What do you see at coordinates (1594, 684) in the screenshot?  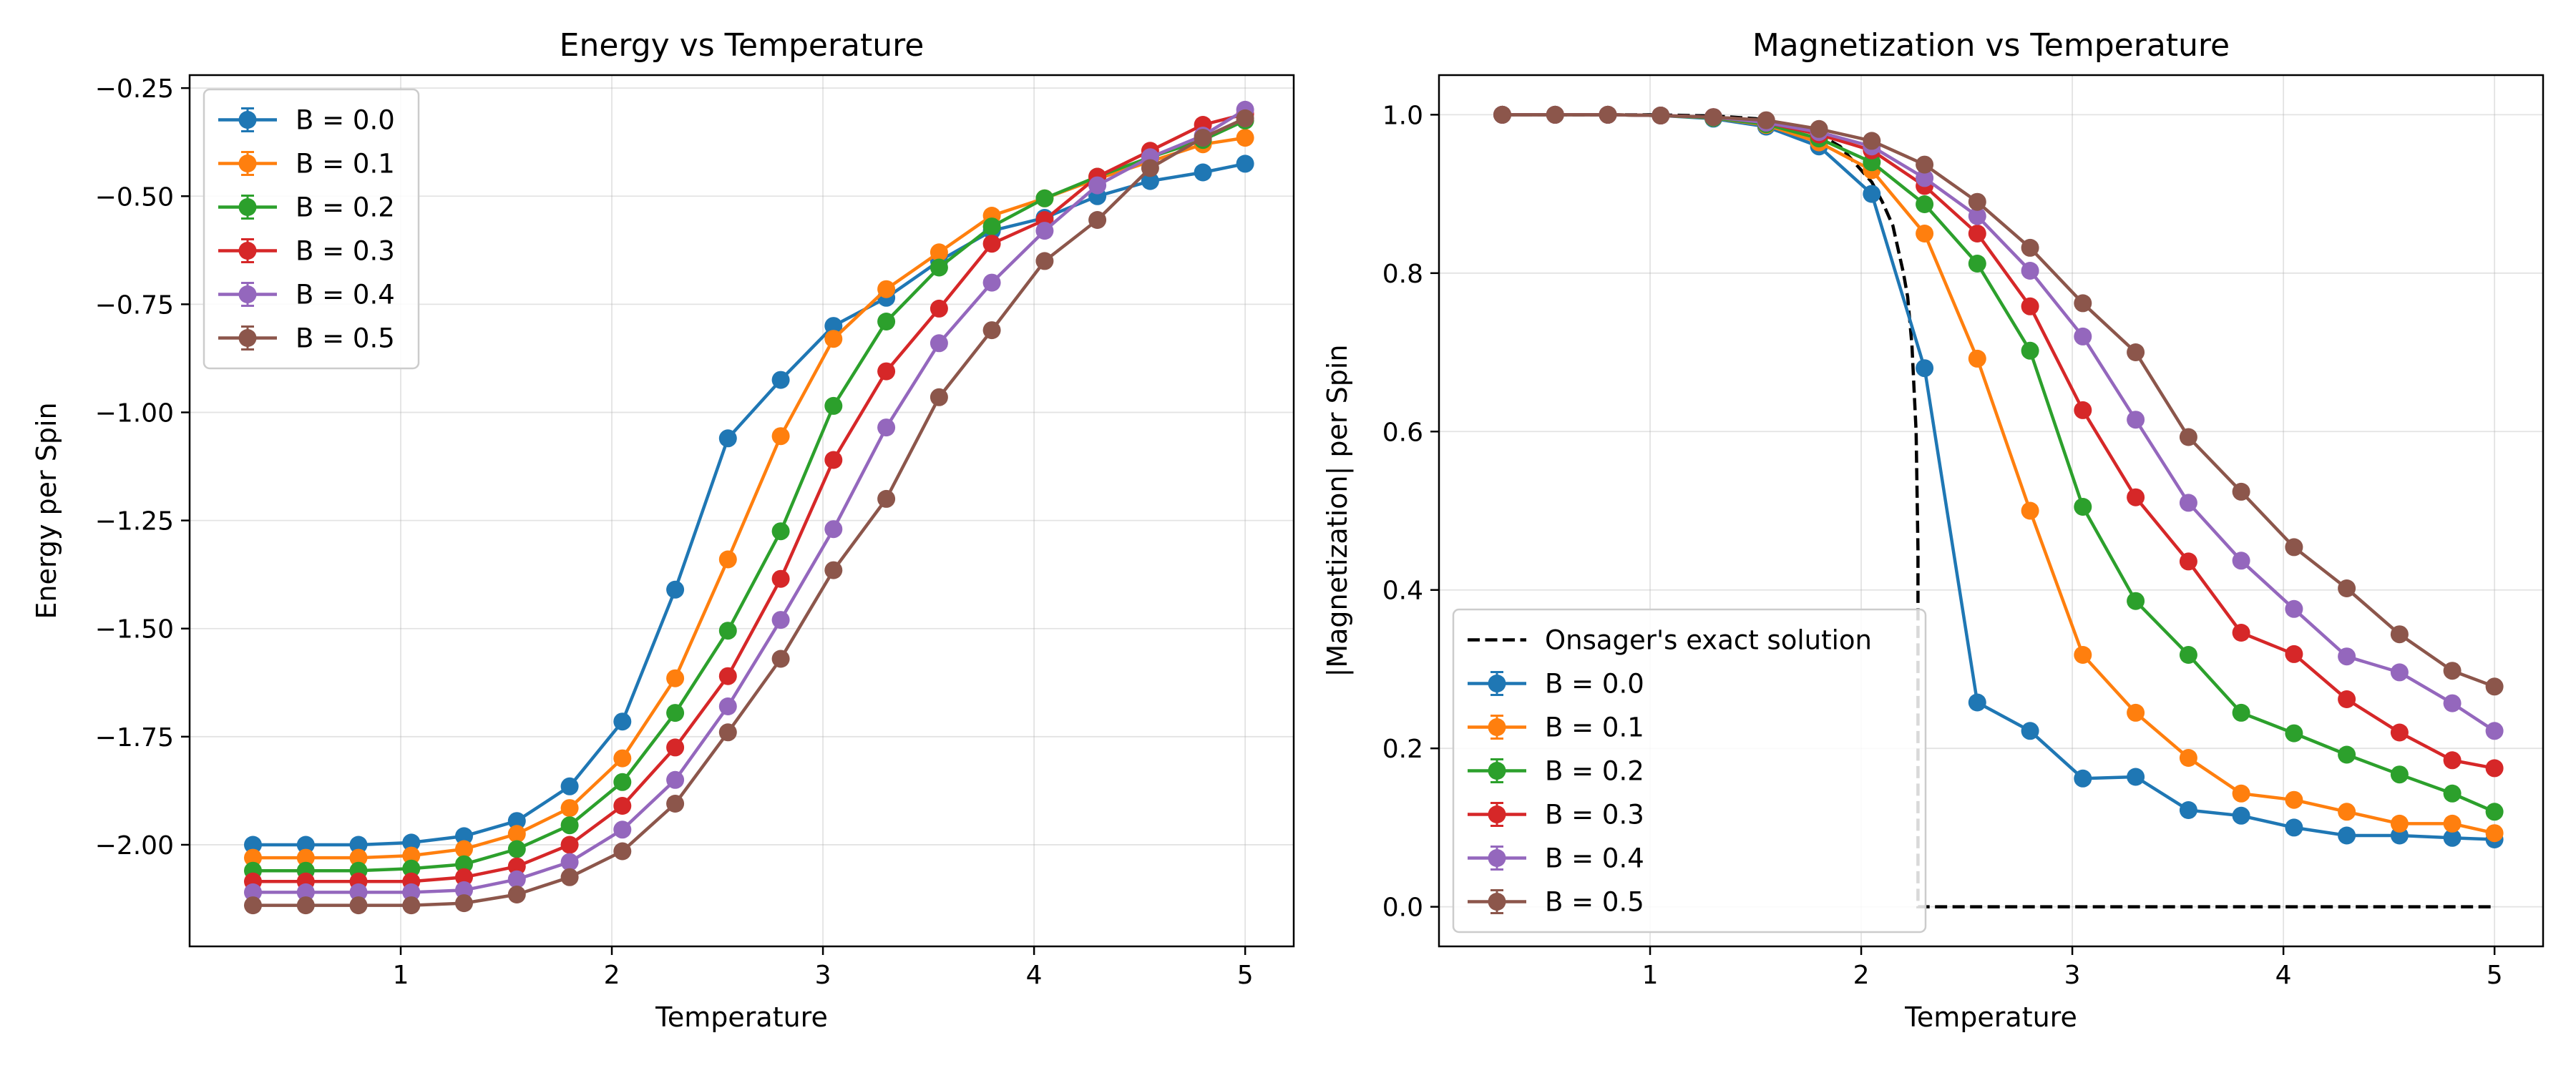 I see `magnetization-legend-label: B = 0.0` at bounding box center [1594, 684].